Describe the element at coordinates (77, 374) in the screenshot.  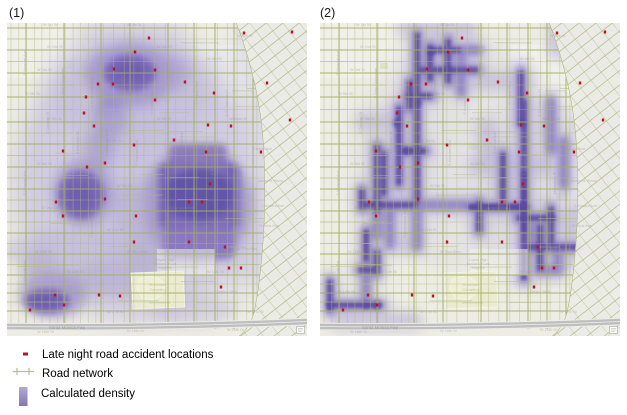
I see `svg-text: Road network` at that location.